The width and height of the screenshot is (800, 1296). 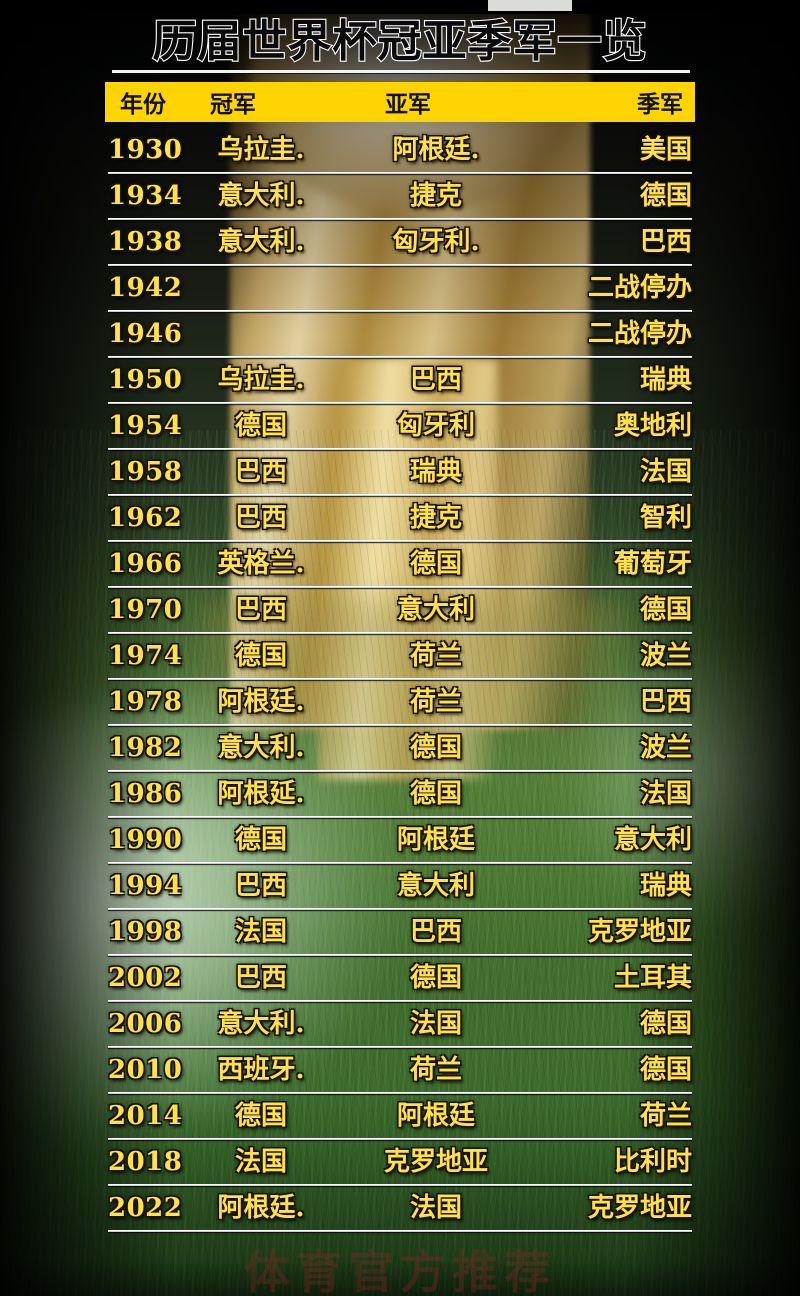 I want to click on cell-year: 1930, so click(x=145, y=150).